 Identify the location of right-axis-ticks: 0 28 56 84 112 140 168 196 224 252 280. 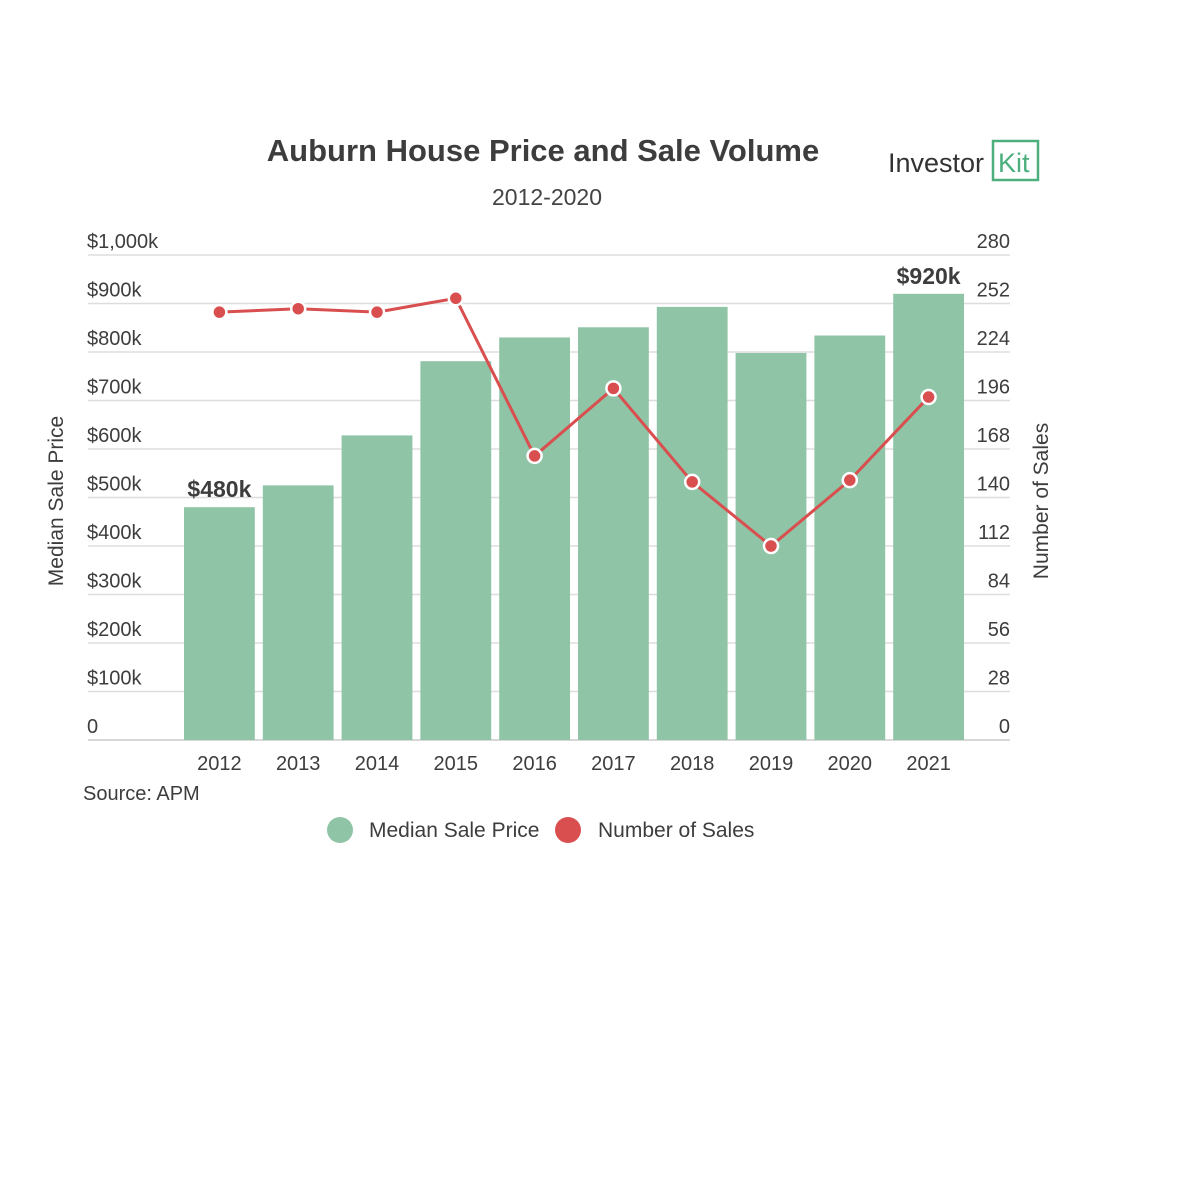
(993, 484).